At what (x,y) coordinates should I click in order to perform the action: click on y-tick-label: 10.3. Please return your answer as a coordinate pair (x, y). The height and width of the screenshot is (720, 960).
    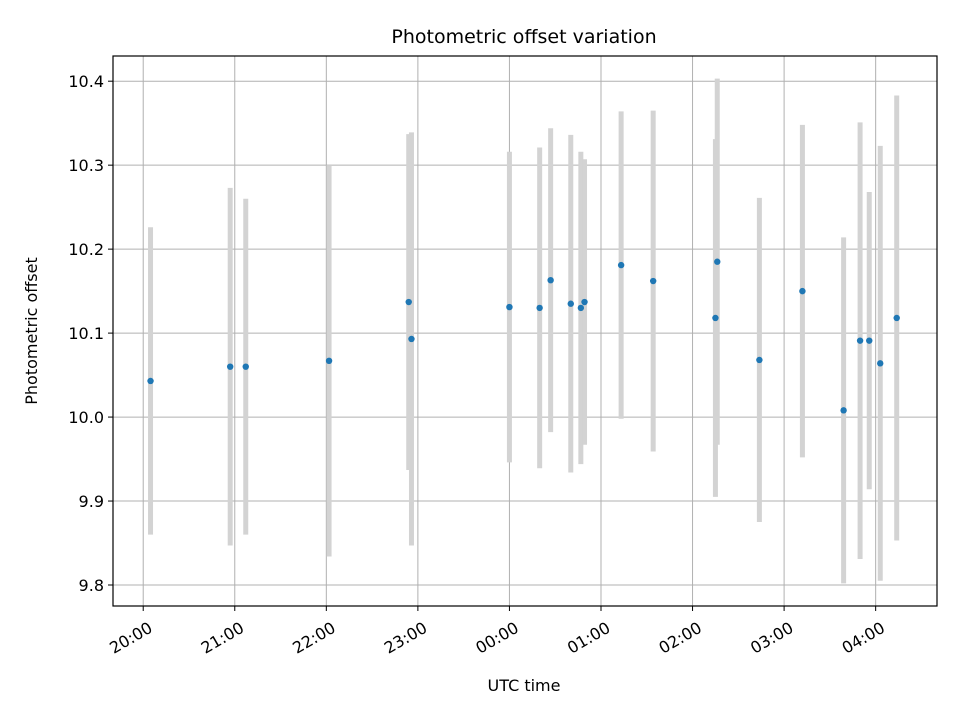
    Looking at the image, I should click on (86, 165).